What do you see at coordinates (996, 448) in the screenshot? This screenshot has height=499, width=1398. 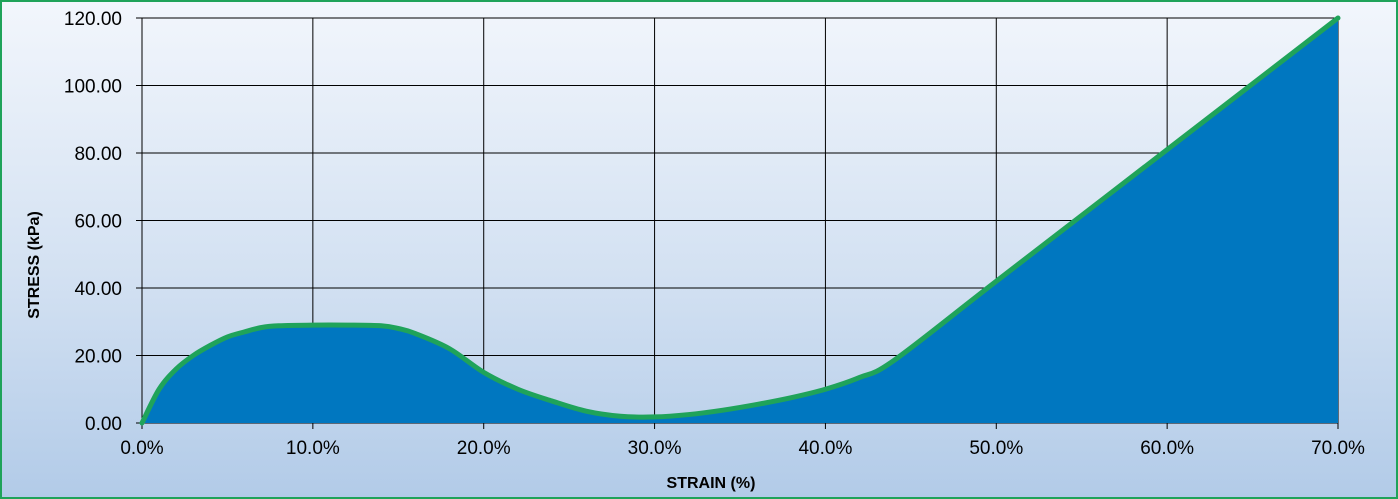 I see `x-tick-label: 50.0%` at bounding box center [996, 448].